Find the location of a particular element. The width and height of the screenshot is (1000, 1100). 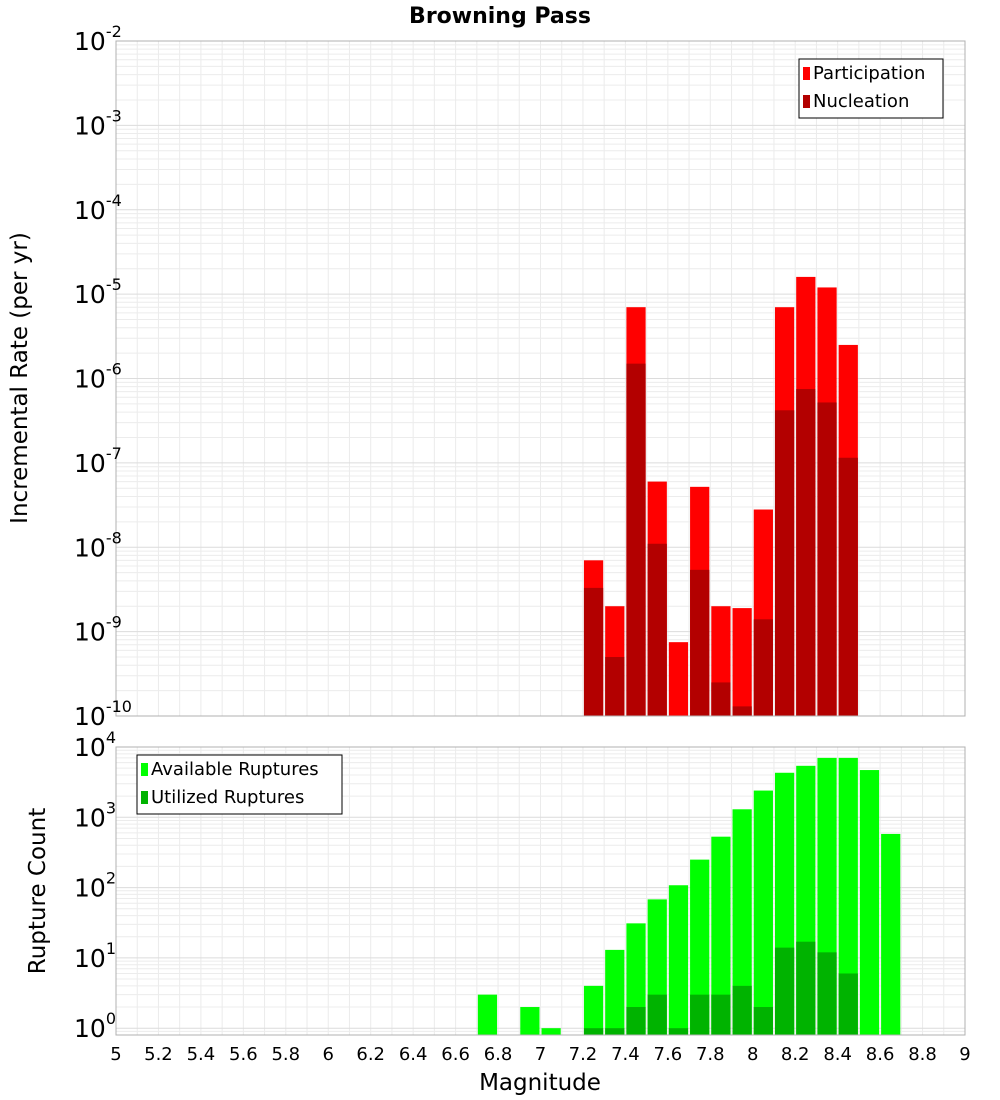

y-tick-label: 10⁻⁴ is located at coordinates (98, 208).